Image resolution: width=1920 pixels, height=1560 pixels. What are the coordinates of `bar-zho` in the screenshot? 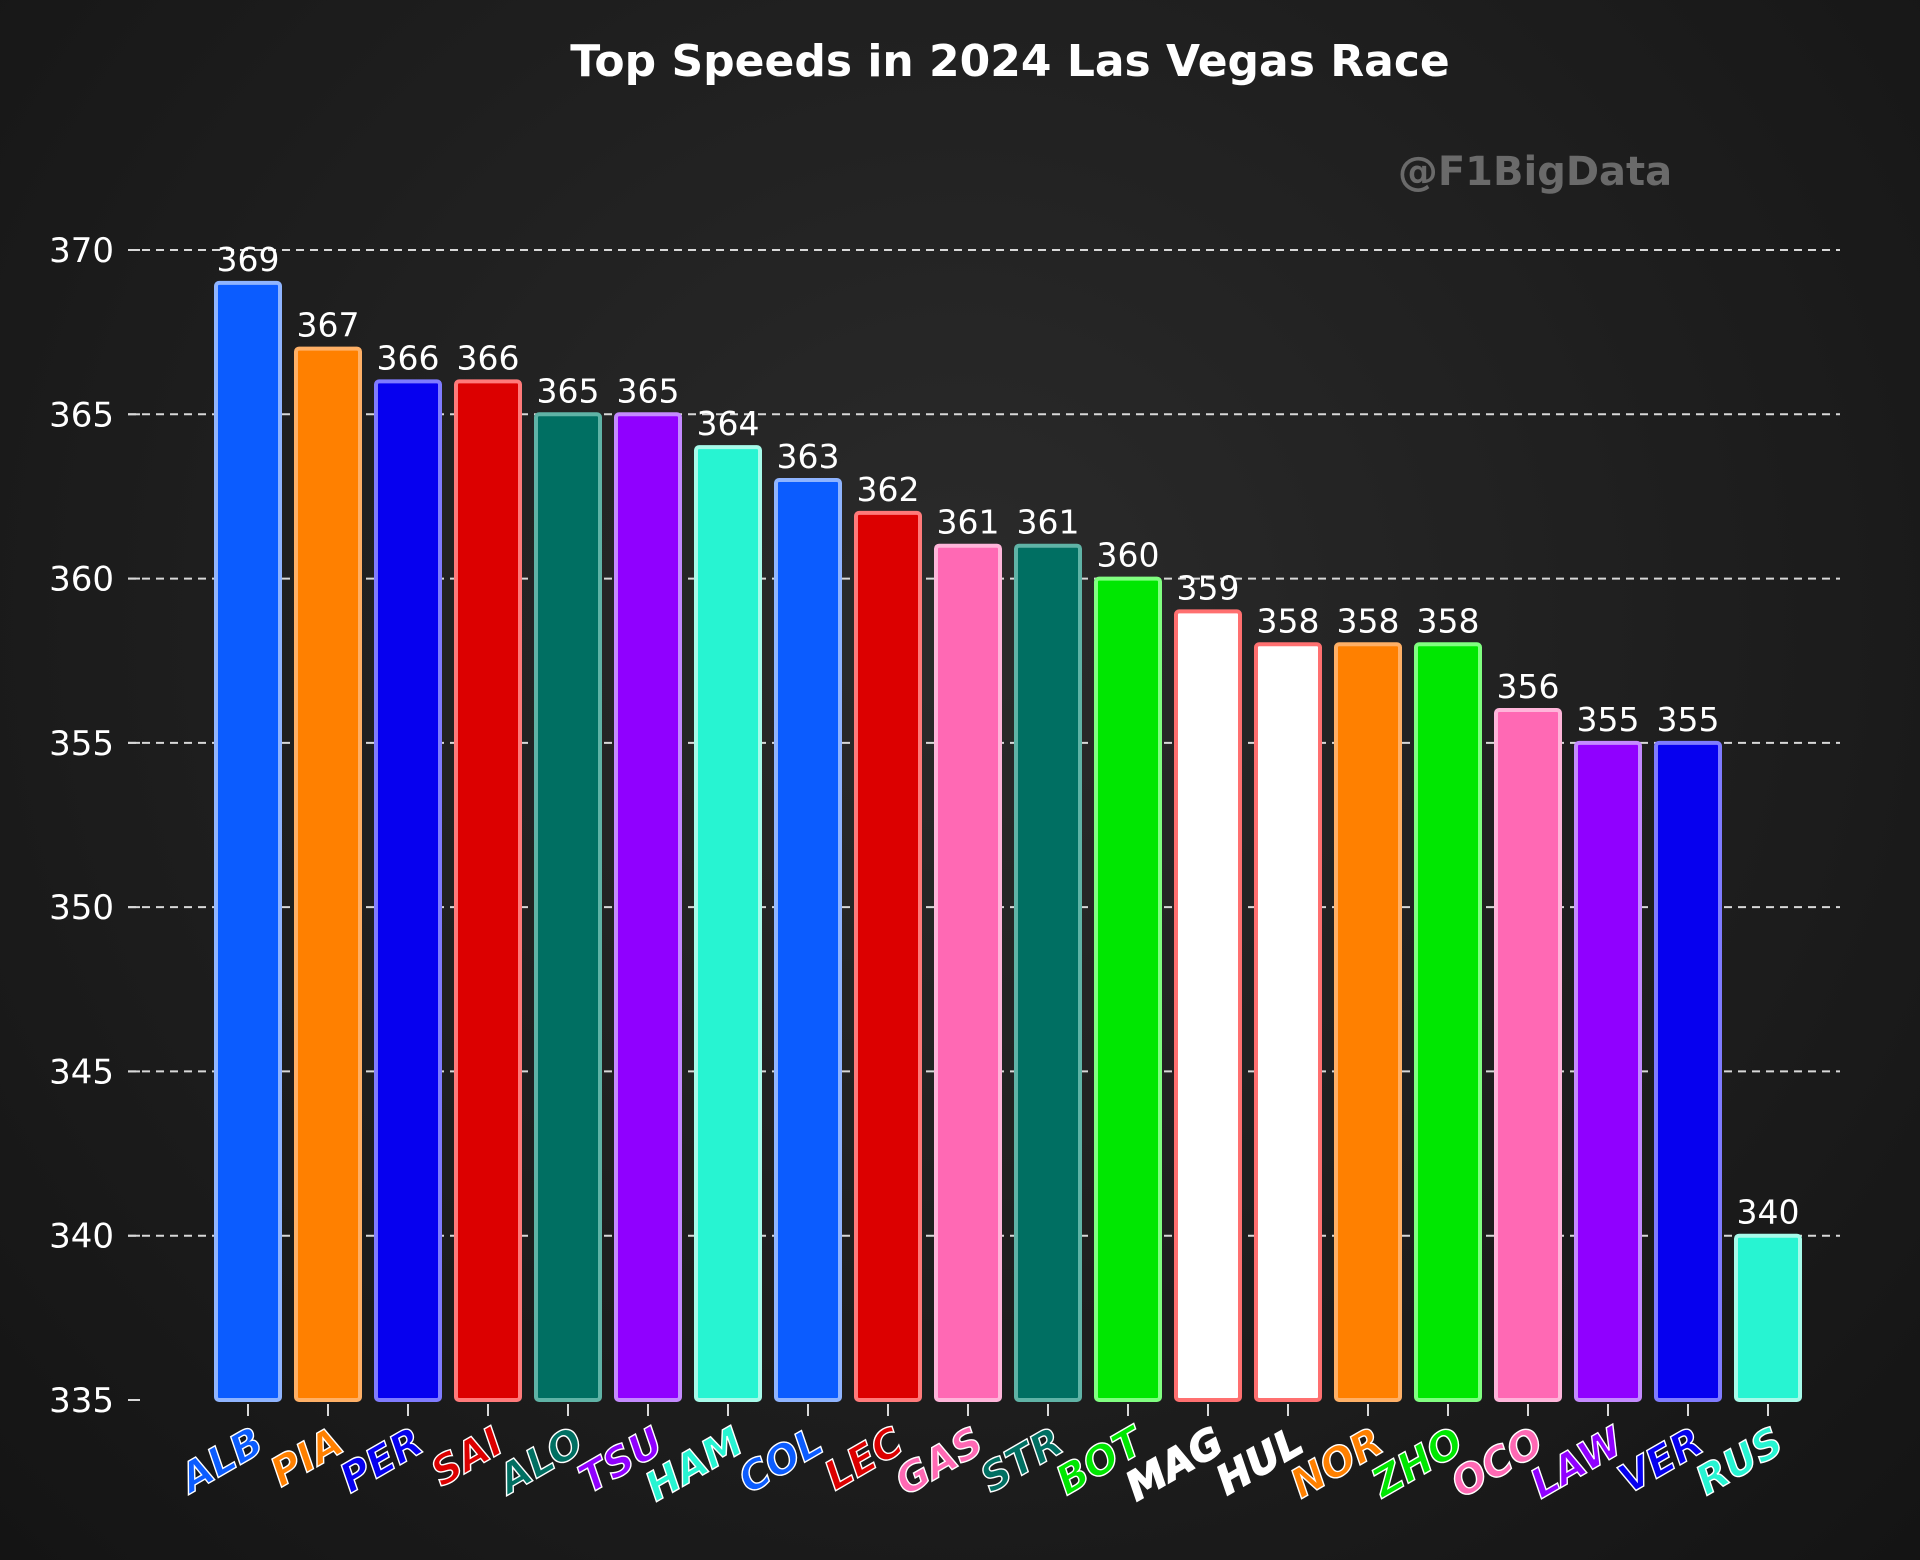 It's located at (1448, 1022).